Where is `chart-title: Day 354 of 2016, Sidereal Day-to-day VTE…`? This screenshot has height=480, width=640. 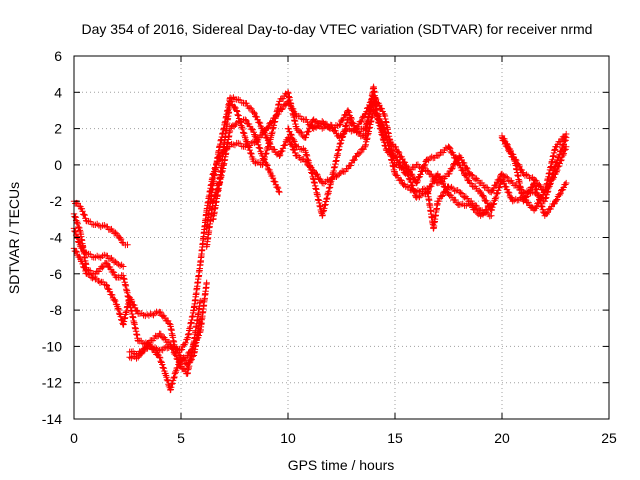
chart-title: Day 354 of 2016, Sidereal Day-to-day VTE… is located at coordinates (337, 29).